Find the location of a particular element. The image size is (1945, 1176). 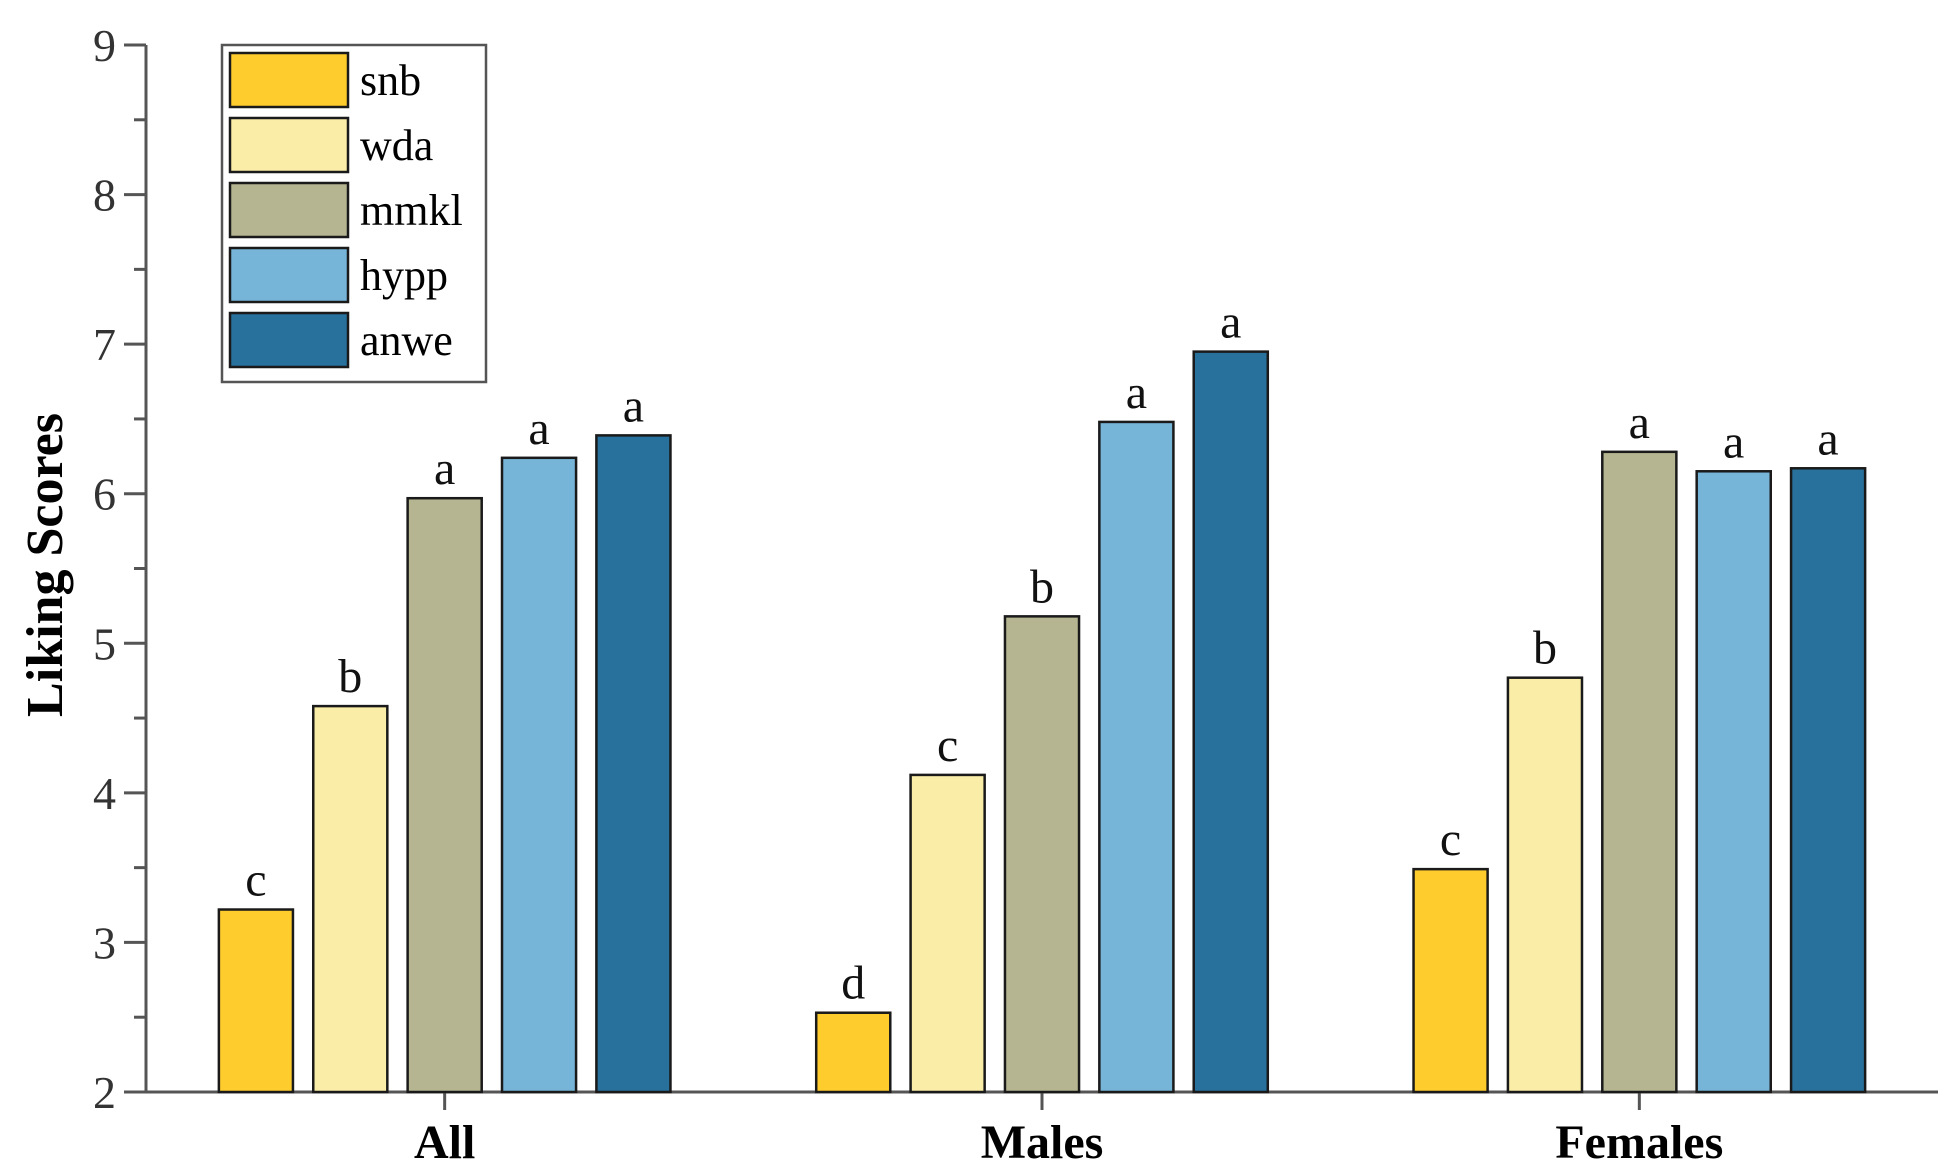

bar-mmkl-males is located at coordinates (1042, 854).